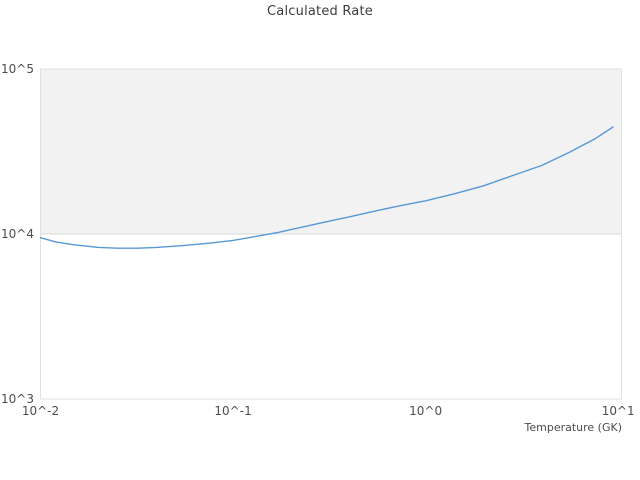 The width and height of the screenshot is (640, 480). Describe the element at coordinates (17, 399) in the screenshot. I see `y-tick-label: 10^3` at that location.